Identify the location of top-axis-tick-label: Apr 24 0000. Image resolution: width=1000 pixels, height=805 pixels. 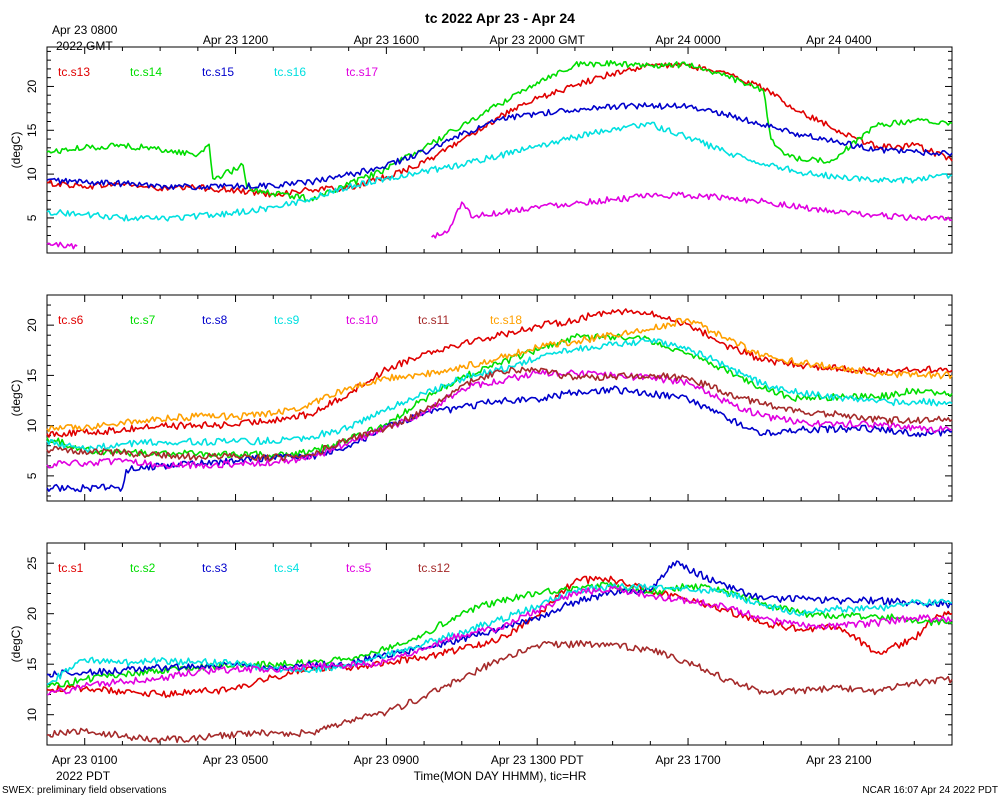
(688, 40).